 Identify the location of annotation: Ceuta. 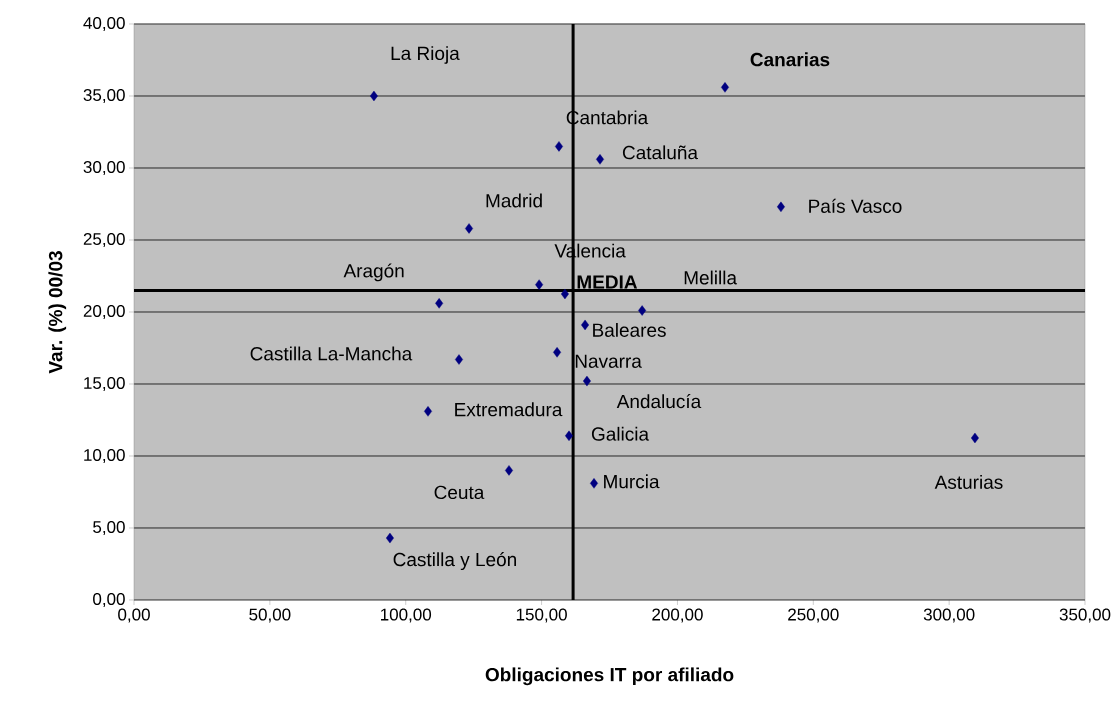
(459, 492).